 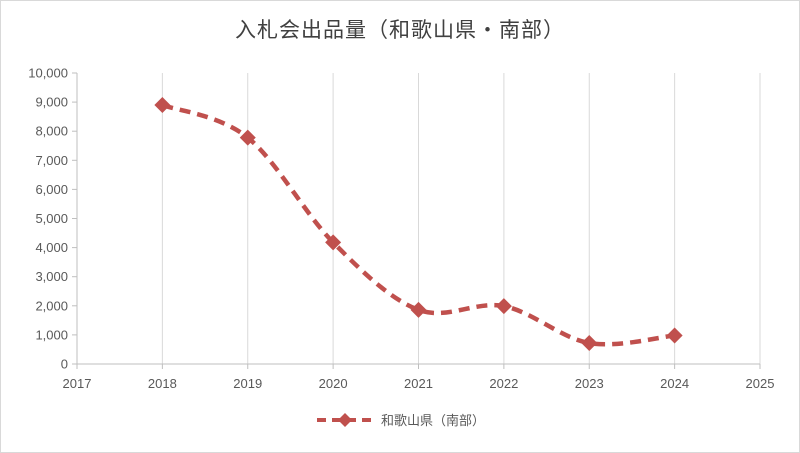 What do you see at coordinates (51, 131) in the screenshot?
I see `y-tick-label: 8,000` at bounding box center [51, 131].